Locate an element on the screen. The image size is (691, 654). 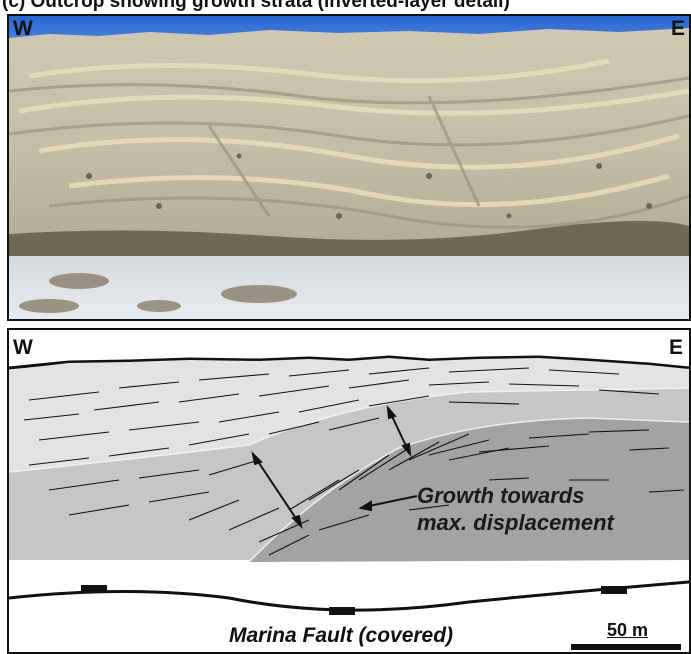
photo-west-label: W is located at coordinates (23, 28).